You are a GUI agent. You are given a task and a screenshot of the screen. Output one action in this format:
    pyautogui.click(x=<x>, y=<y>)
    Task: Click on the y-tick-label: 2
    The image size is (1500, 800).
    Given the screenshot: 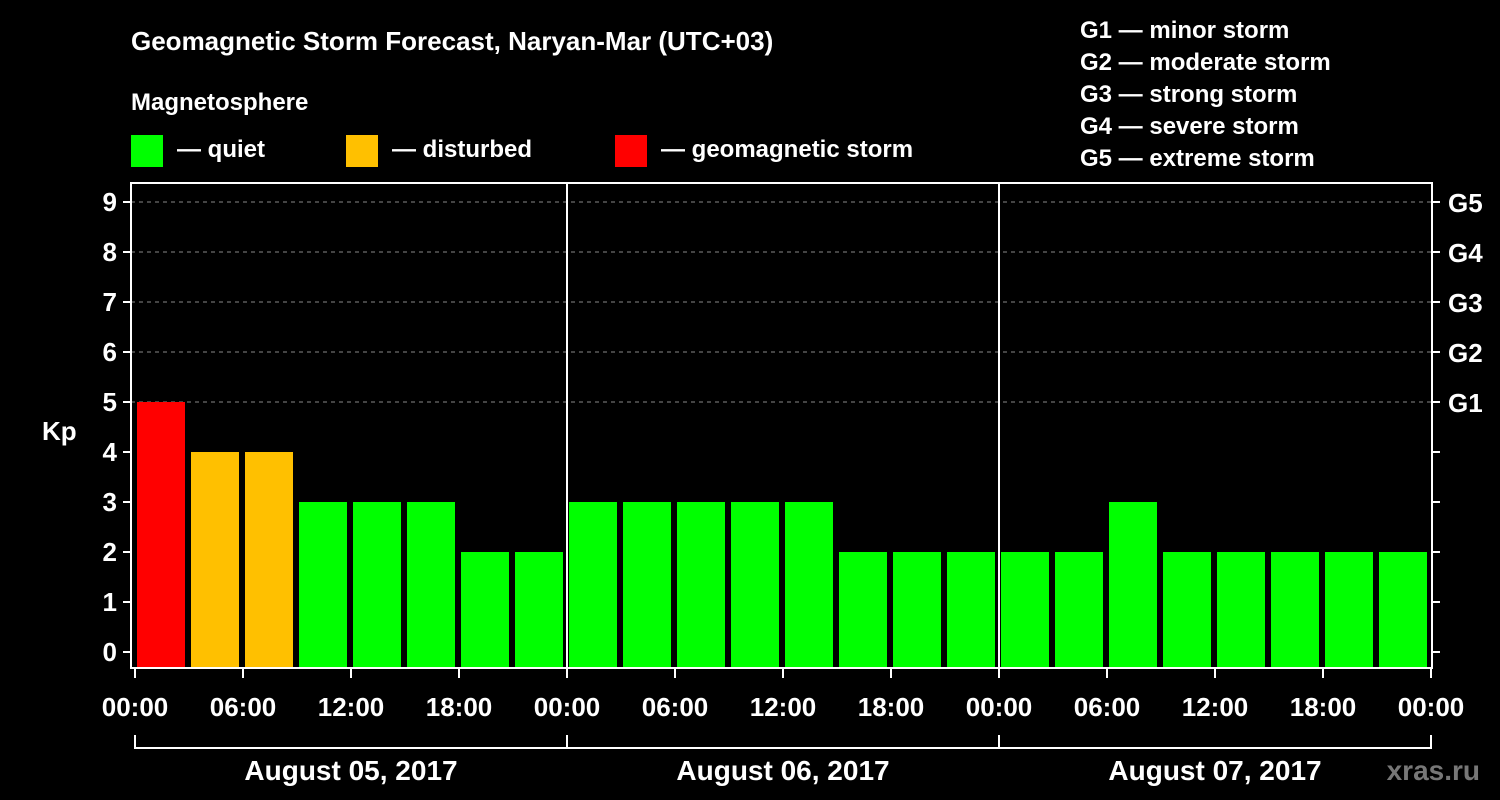 What is the action you would take?
    pyautogui.click(x=110, y=552)
    